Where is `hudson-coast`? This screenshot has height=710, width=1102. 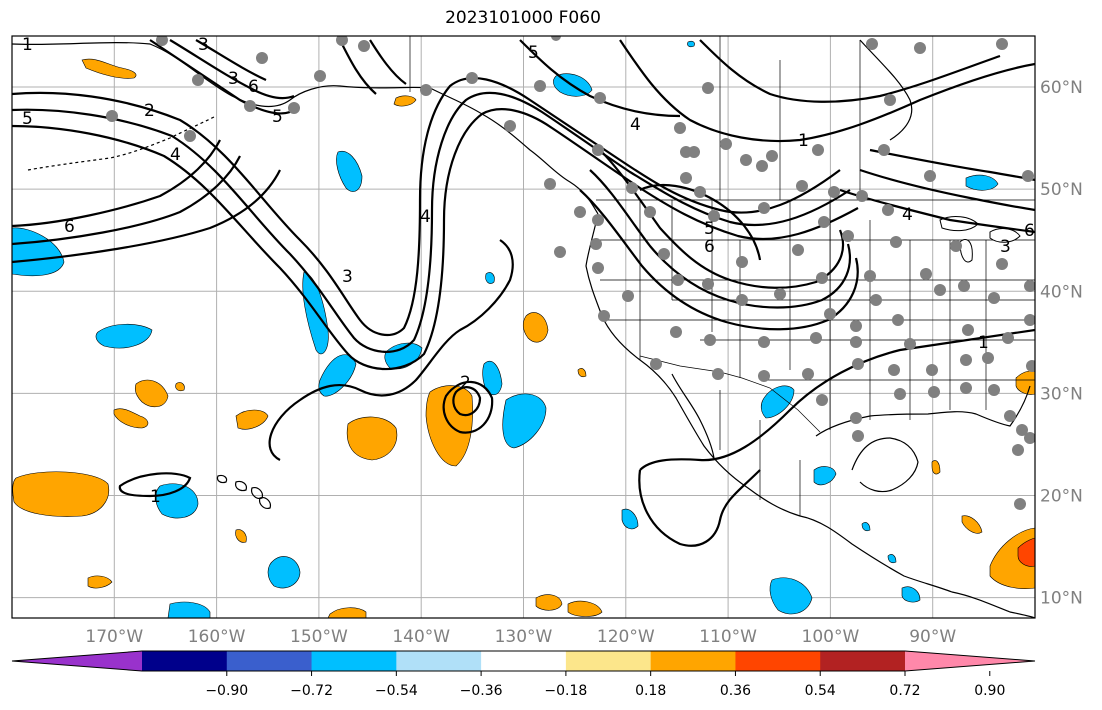
hudson-coast is located at coordinates (886, 90).